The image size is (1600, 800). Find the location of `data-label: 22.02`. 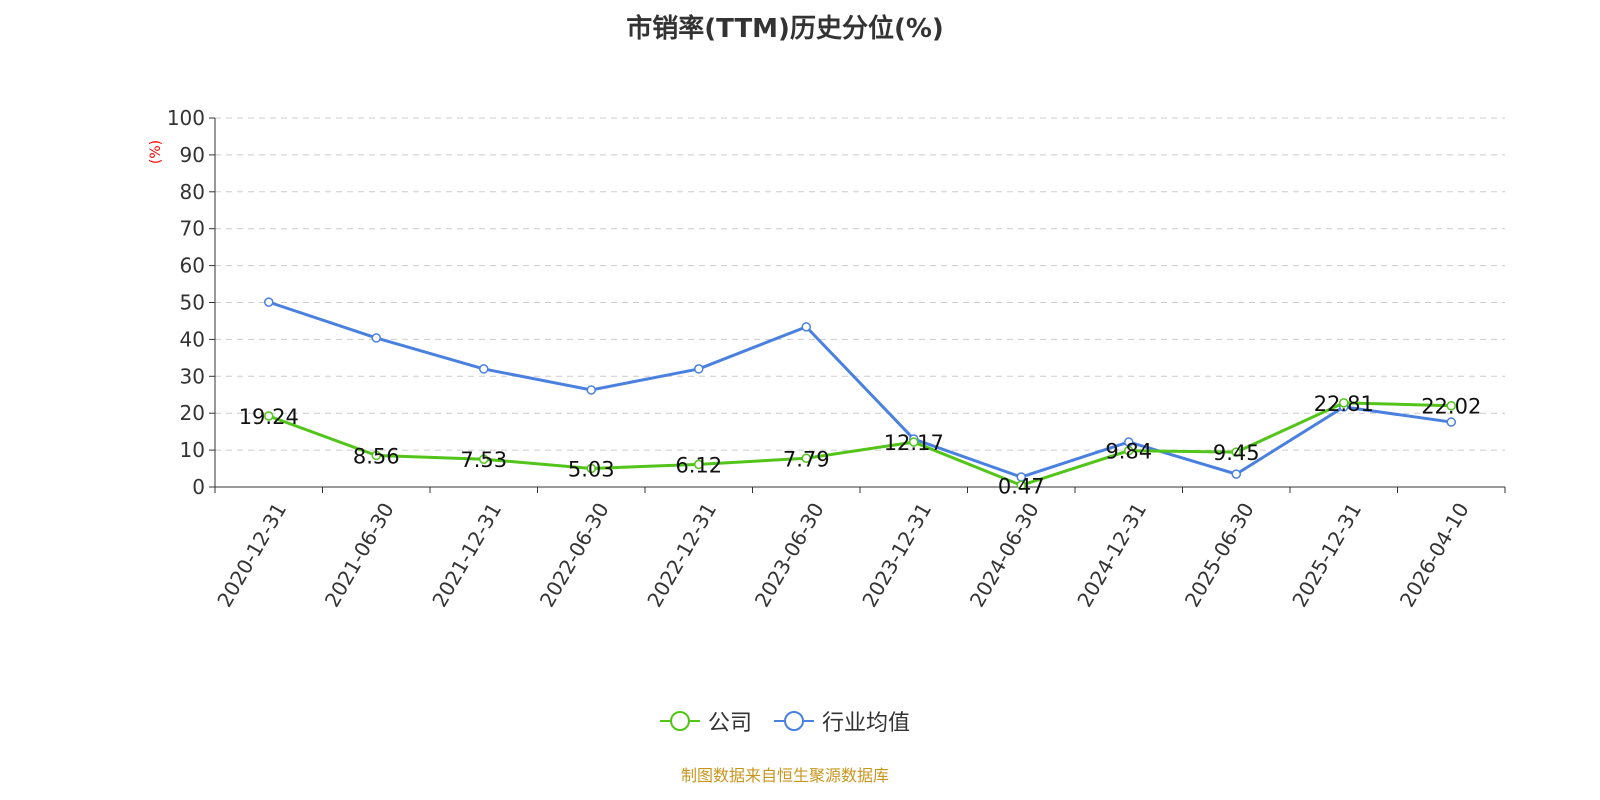

data-label: 22.02 is located at coordinates (1451, 407).